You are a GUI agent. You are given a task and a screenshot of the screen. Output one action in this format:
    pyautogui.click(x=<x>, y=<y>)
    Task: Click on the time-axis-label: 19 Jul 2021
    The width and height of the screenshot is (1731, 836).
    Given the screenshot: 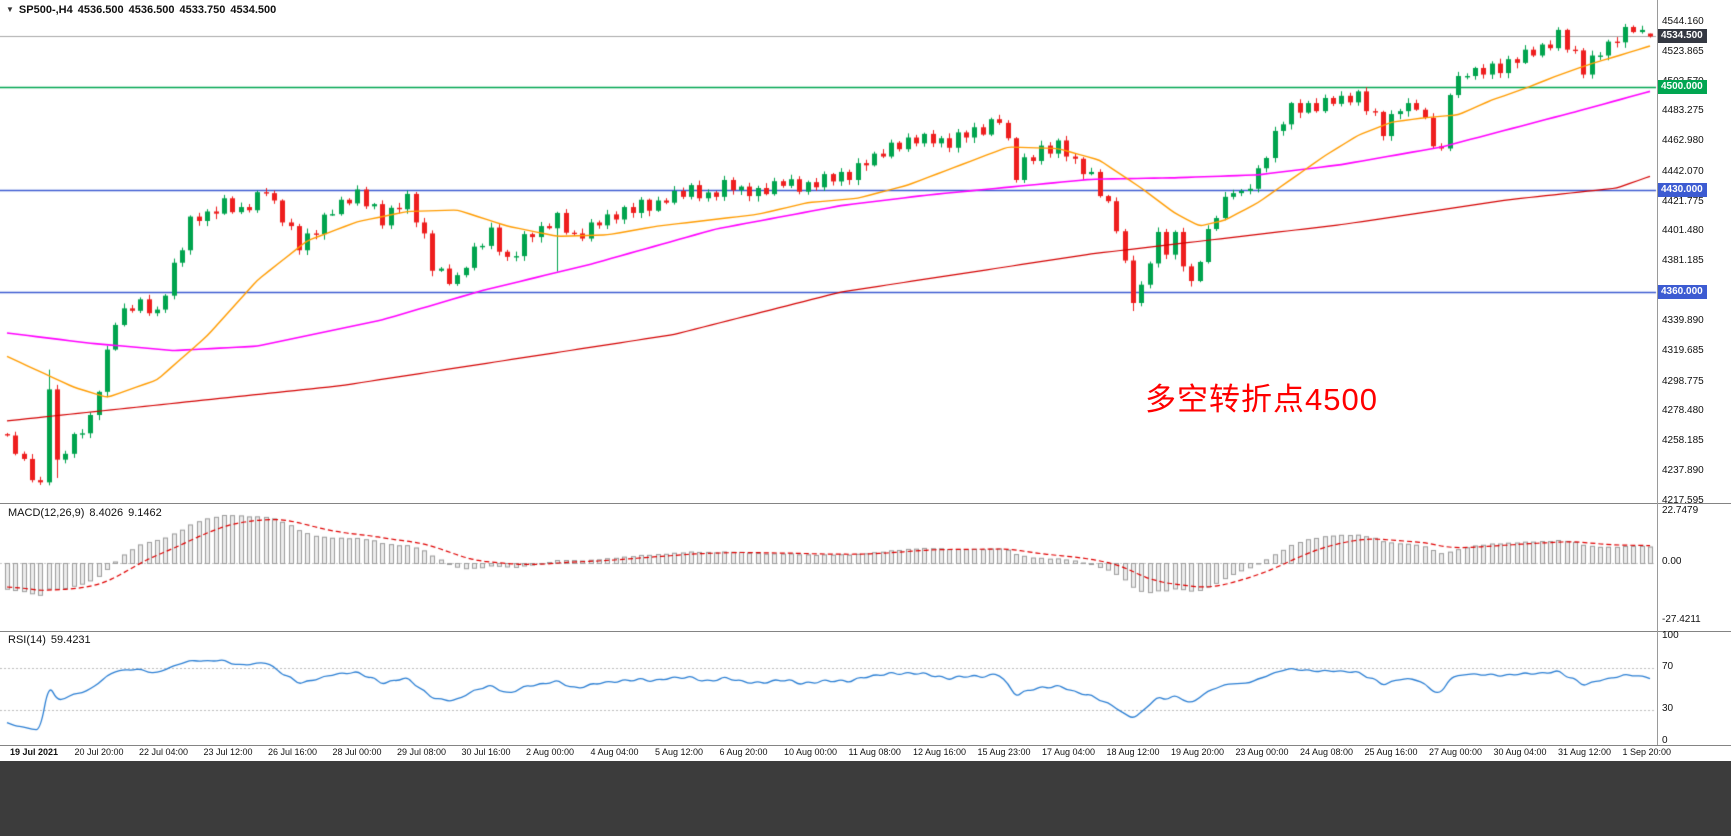 What is the action you would take?
    pyautogui.click(x=34, y=752)
    